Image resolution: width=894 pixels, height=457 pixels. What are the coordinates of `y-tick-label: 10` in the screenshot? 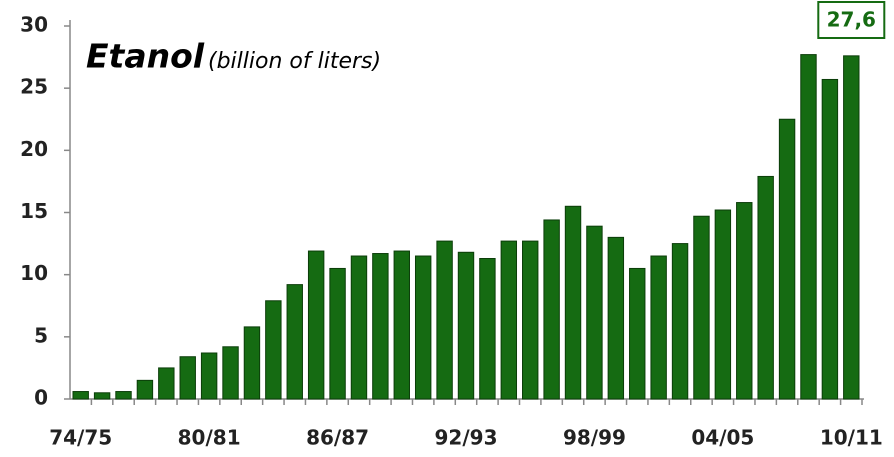 It's located at (34, 273).